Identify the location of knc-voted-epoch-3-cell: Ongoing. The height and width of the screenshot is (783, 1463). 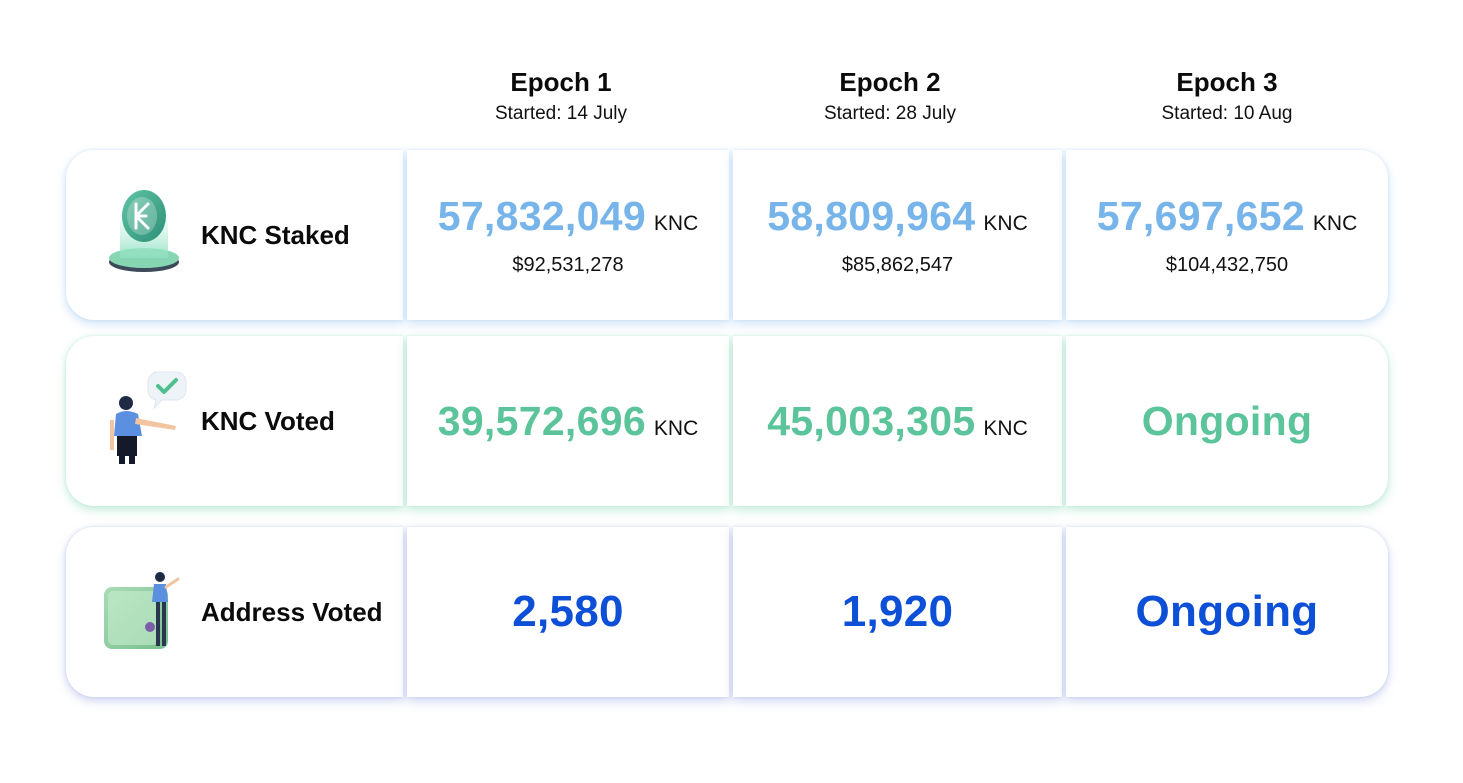
(1227, 421).